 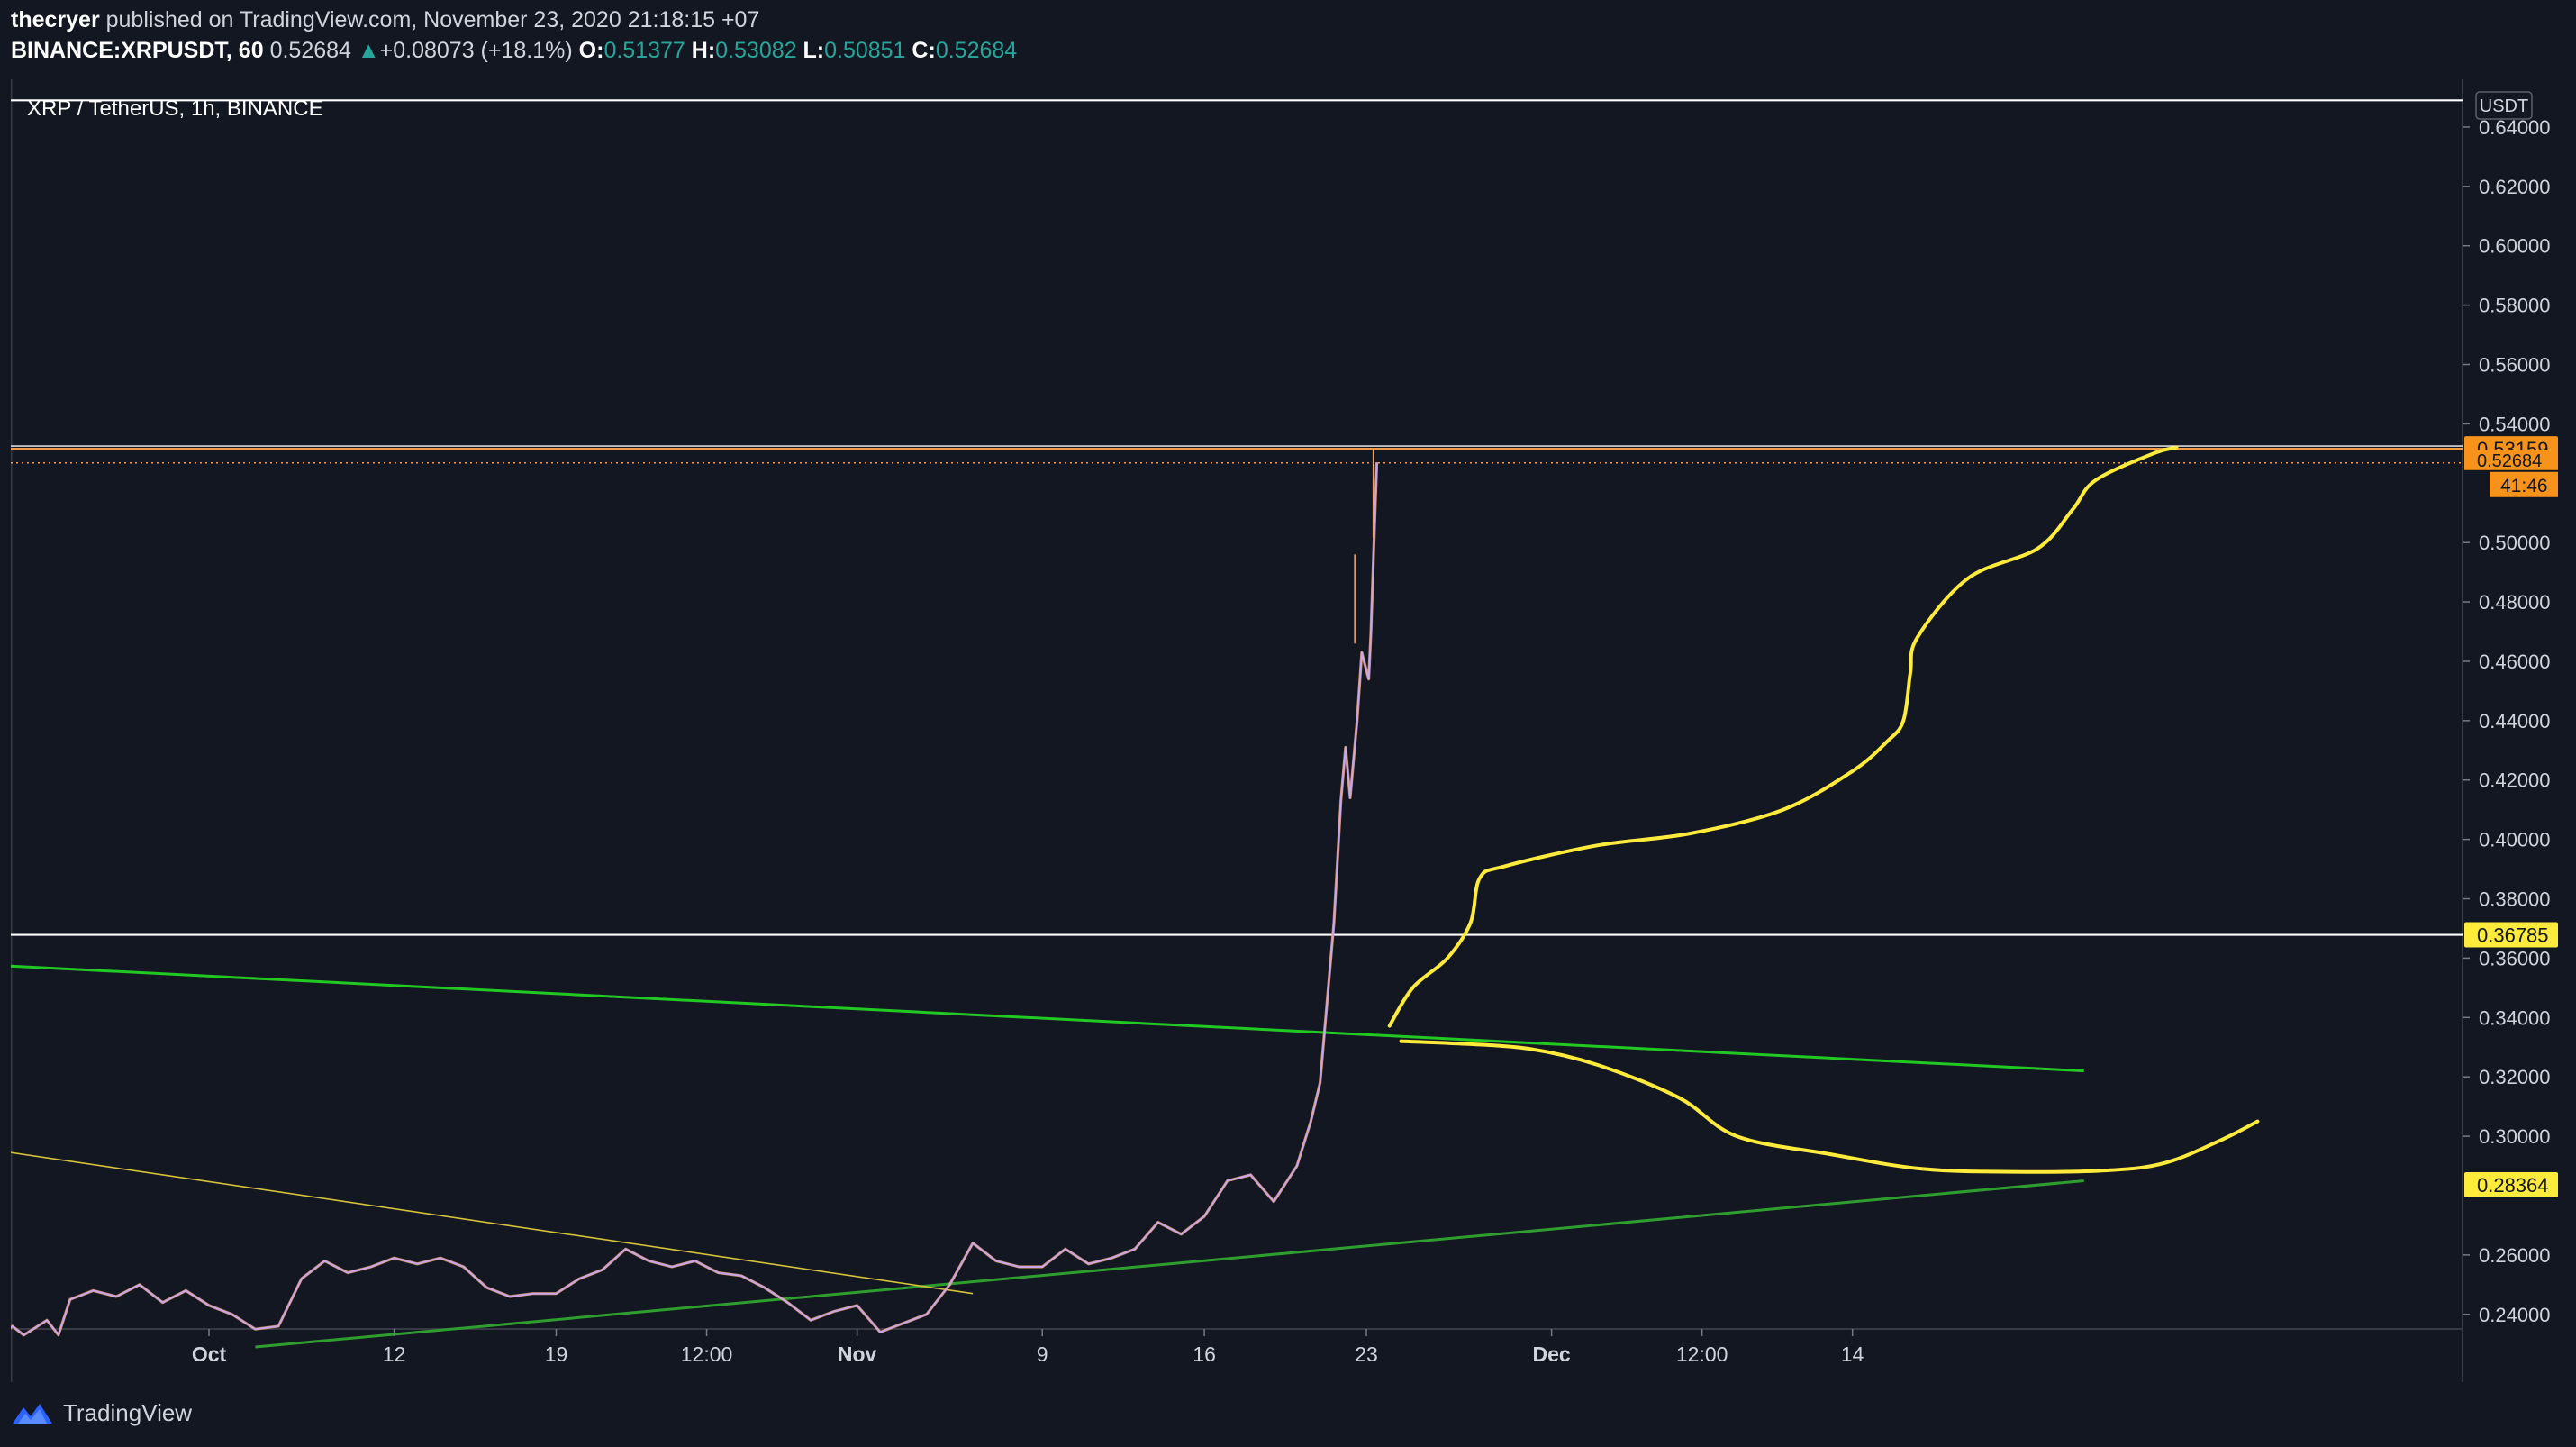 I want to click on x-tick-label: 23, so click(x=1366, y=1354).